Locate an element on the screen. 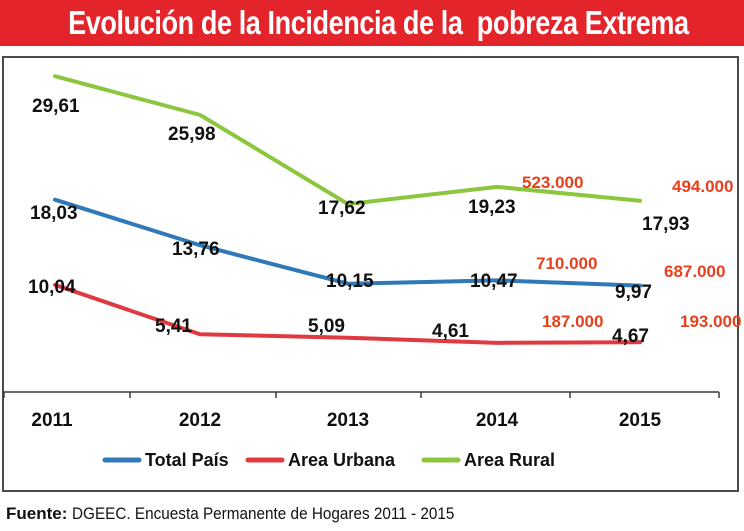  x-tick-label: 2012 is located at coordinates (200, 420).